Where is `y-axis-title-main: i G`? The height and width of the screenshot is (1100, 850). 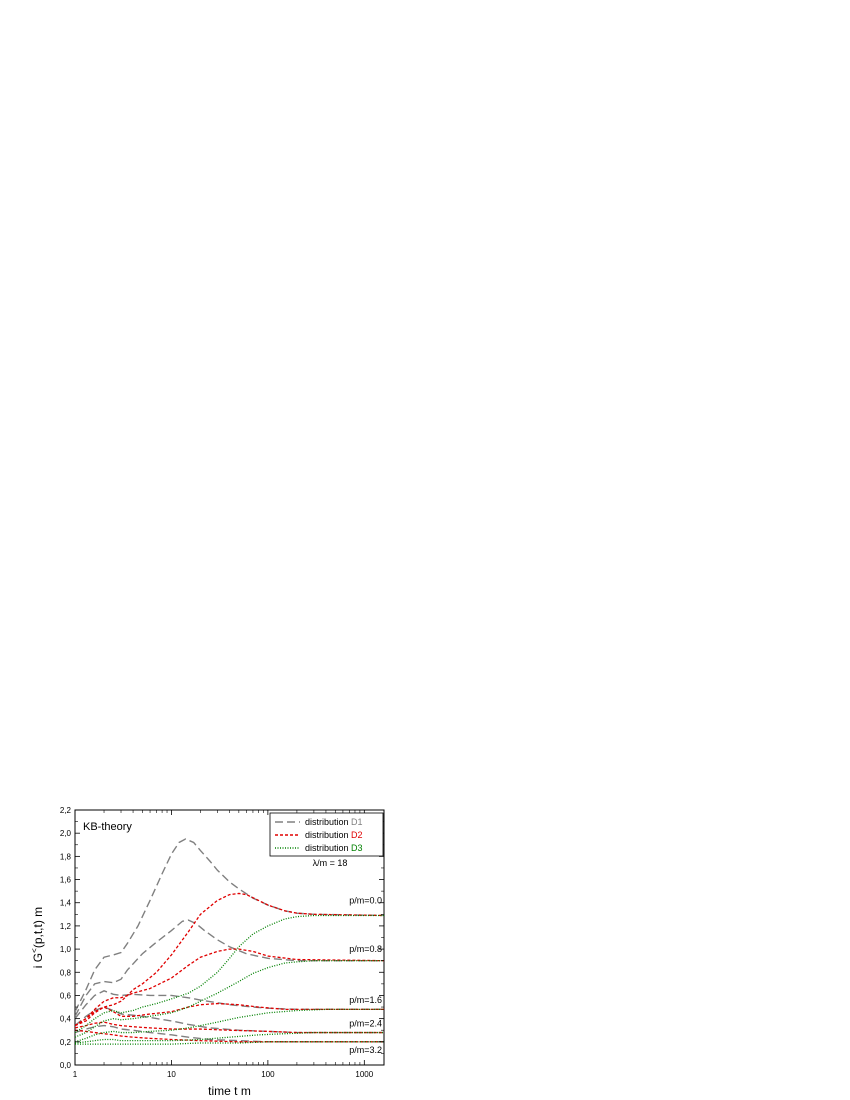
y-axis-title-main: i G is located at coordinates (38, 960).